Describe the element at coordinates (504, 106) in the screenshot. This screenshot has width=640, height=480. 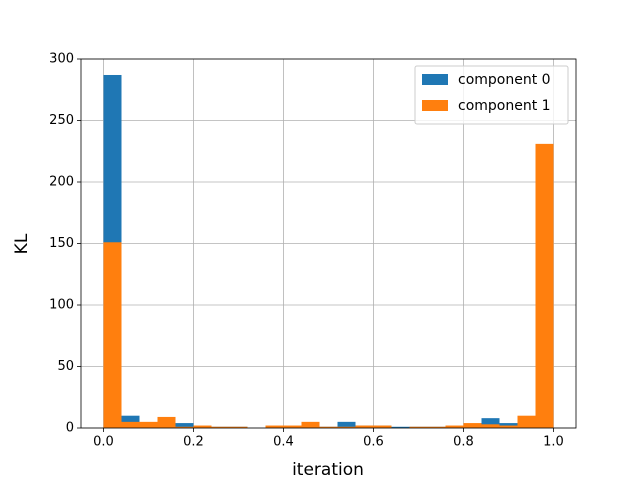
I see `legend-label: component 1` at that location.